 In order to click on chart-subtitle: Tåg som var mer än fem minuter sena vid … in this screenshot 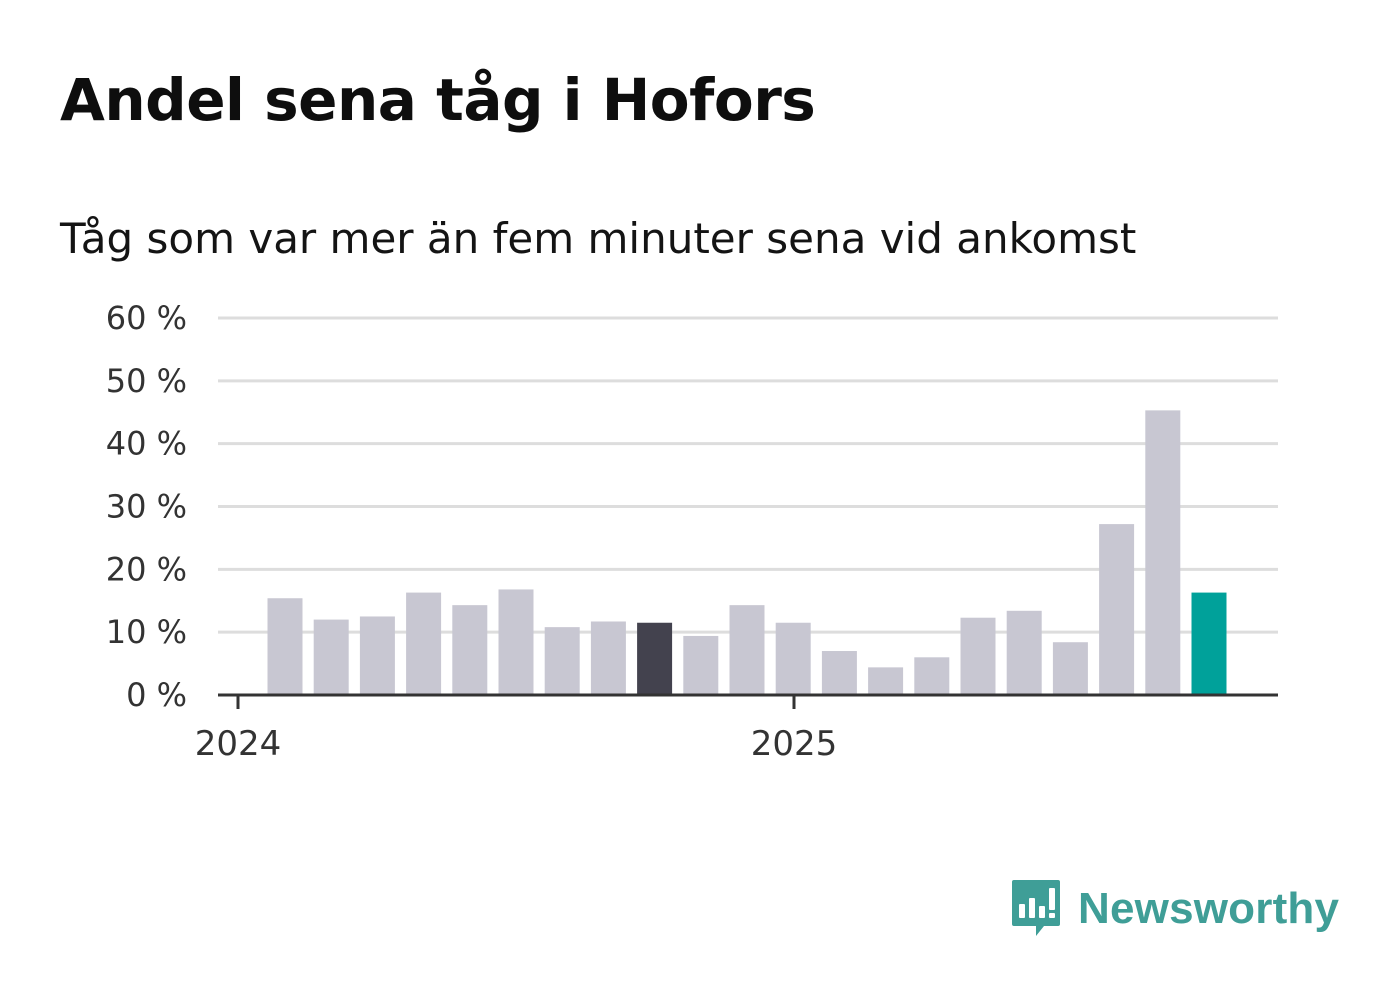, I will do `click(598, 238)`.